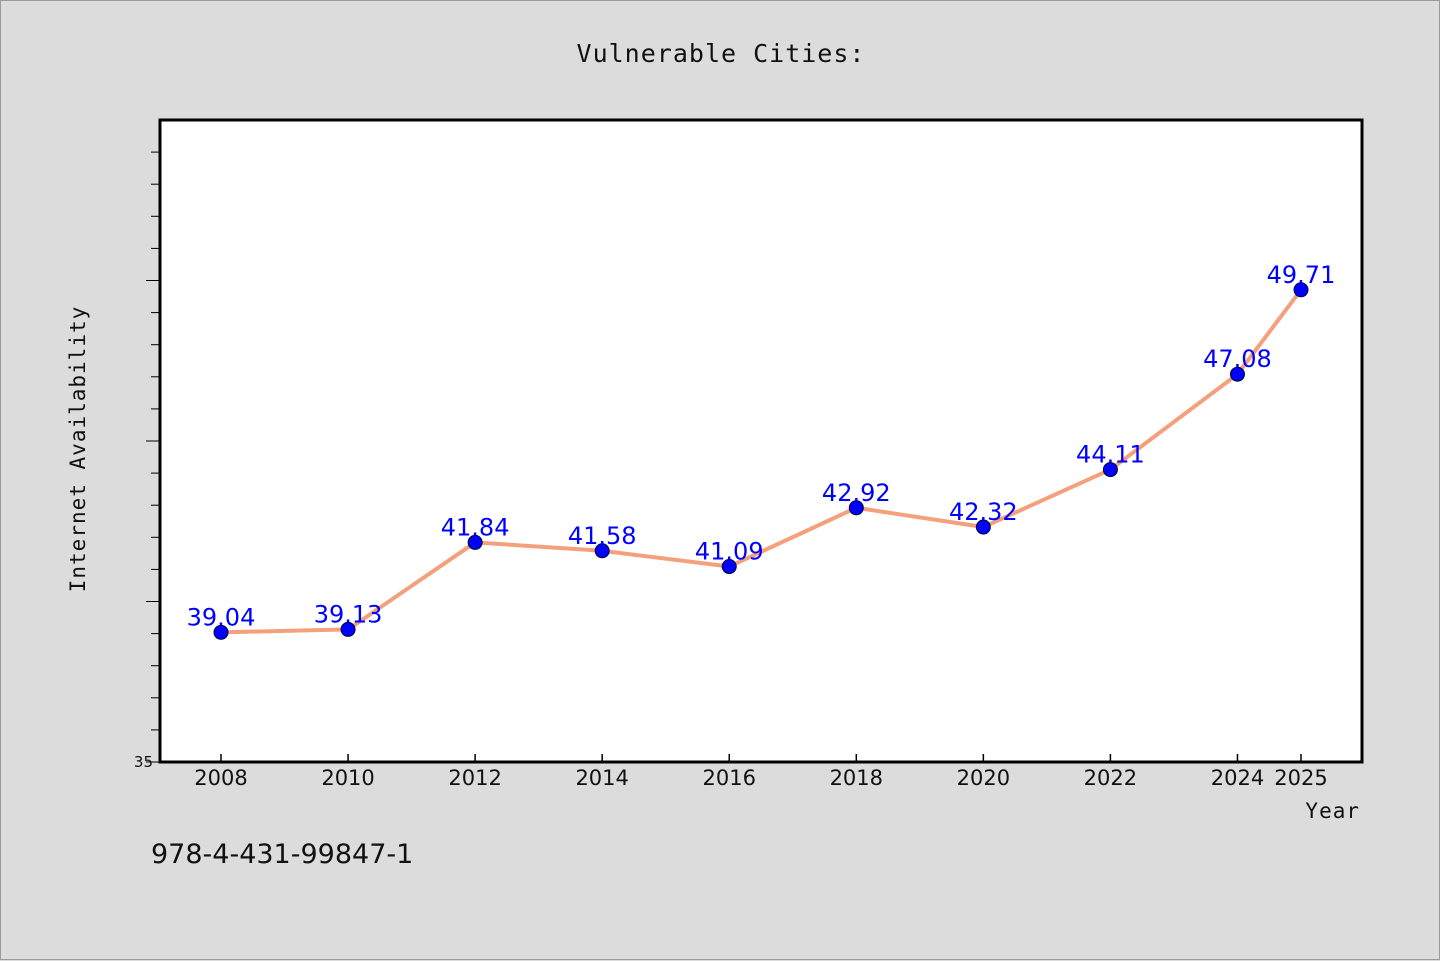  Describe the element at coordinates (729, 778) in the screenshot. I see `x-tick-label: 2016` at that location.